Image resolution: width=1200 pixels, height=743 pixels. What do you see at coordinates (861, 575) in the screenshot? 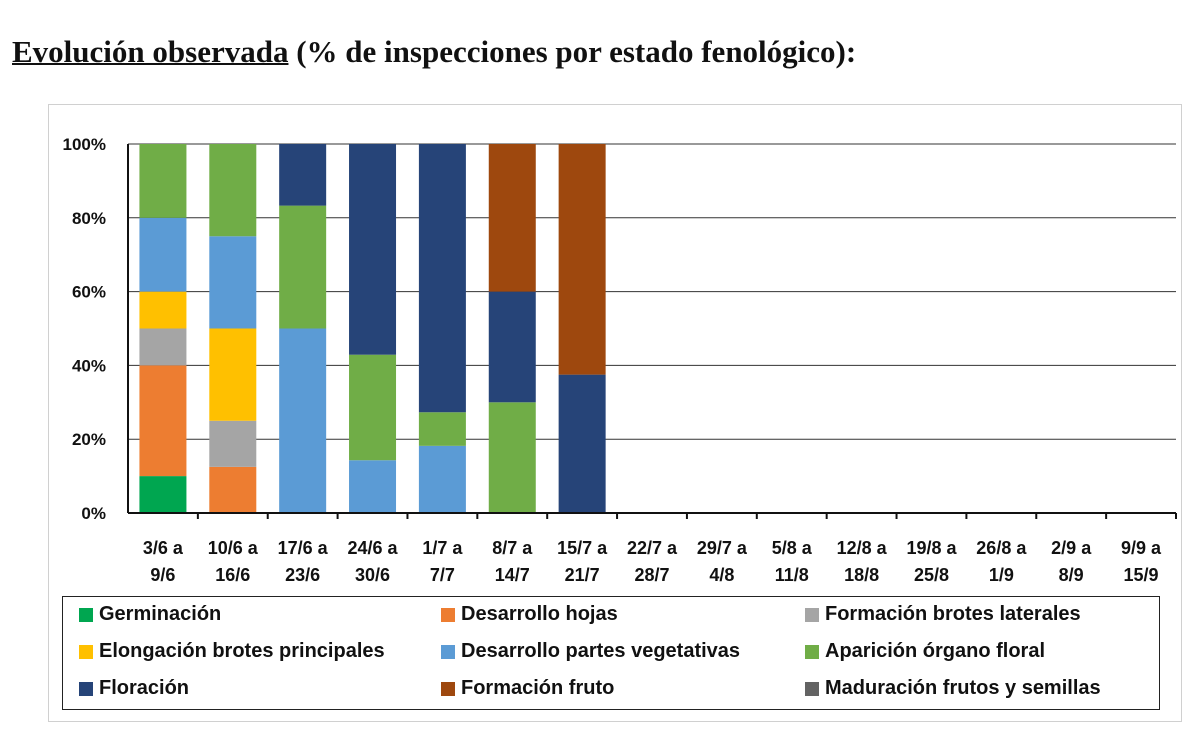
I see `x-tick-label: 18/8` at bounding box center [861, 575].